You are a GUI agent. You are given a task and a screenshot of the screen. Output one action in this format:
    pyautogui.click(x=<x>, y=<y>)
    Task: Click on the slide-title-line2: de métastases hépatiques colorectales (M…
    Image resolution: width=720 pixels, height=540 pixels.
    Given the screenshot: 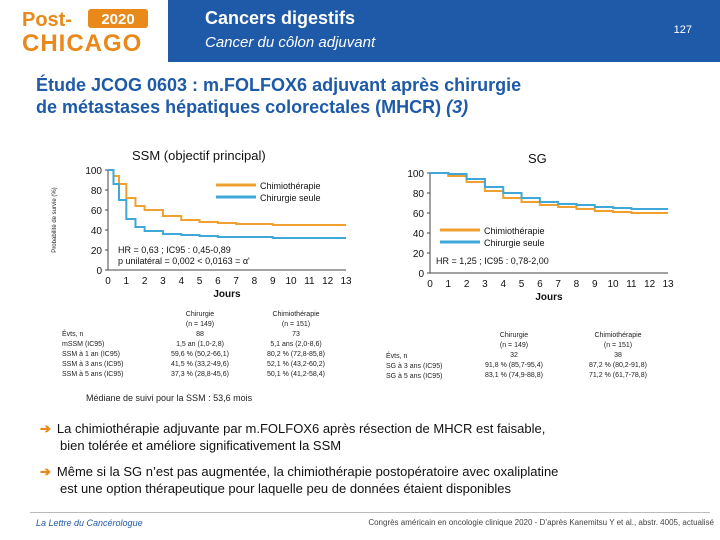 What is the action you would take?
    pyautogui.click(x=239, y=107)
    